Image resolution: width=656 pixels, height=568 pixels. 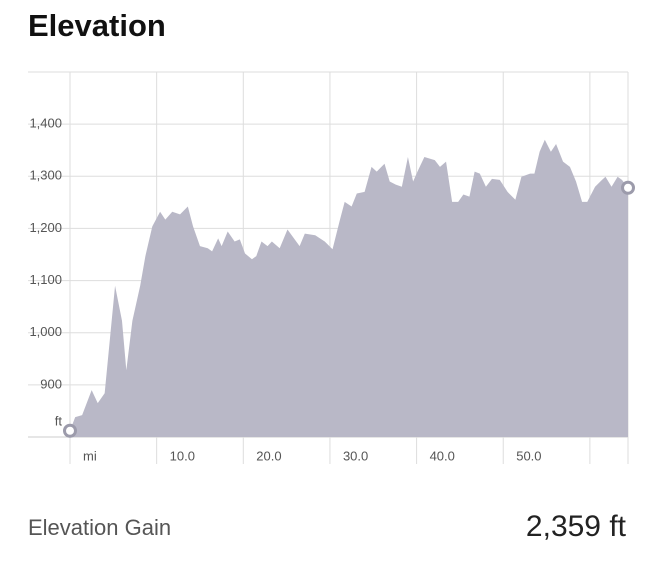 I want to click on x-tick-label: 50.0, so click(x=528, y=455).